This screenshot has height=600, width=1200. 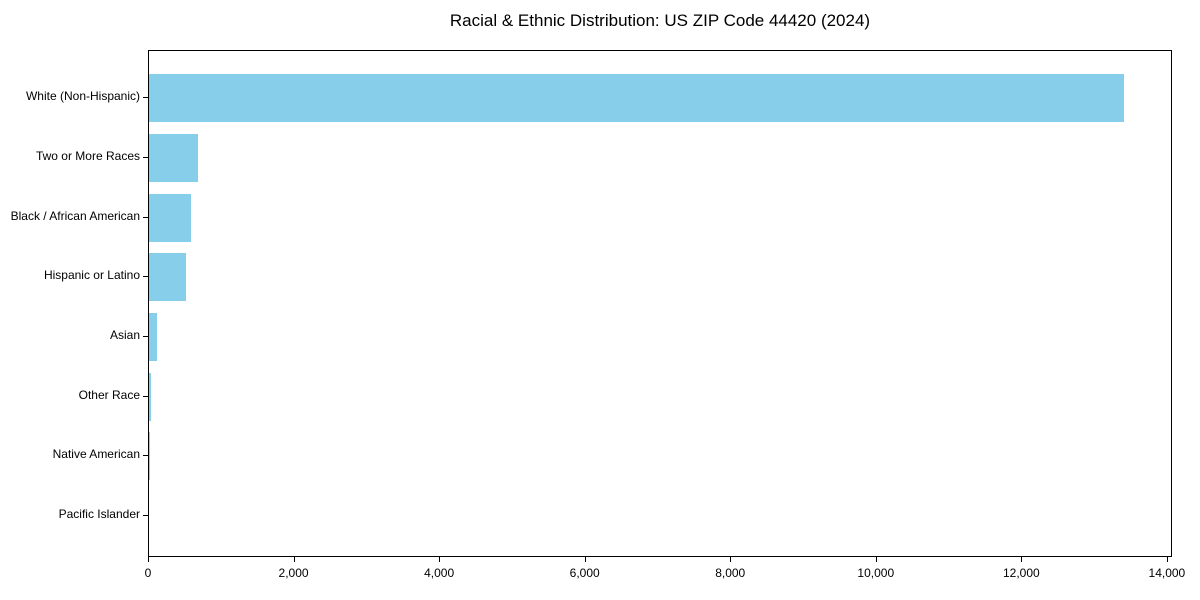 I want to click on x-tick-label-10000: 10,000, so click(x=876, y=573).